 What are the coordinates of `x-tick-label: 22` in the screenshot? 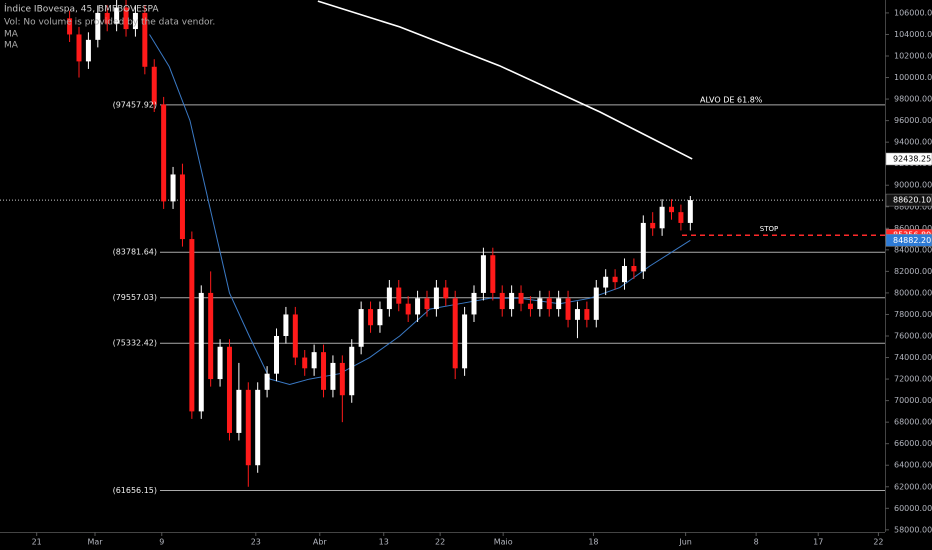 It's located at (878, 542).